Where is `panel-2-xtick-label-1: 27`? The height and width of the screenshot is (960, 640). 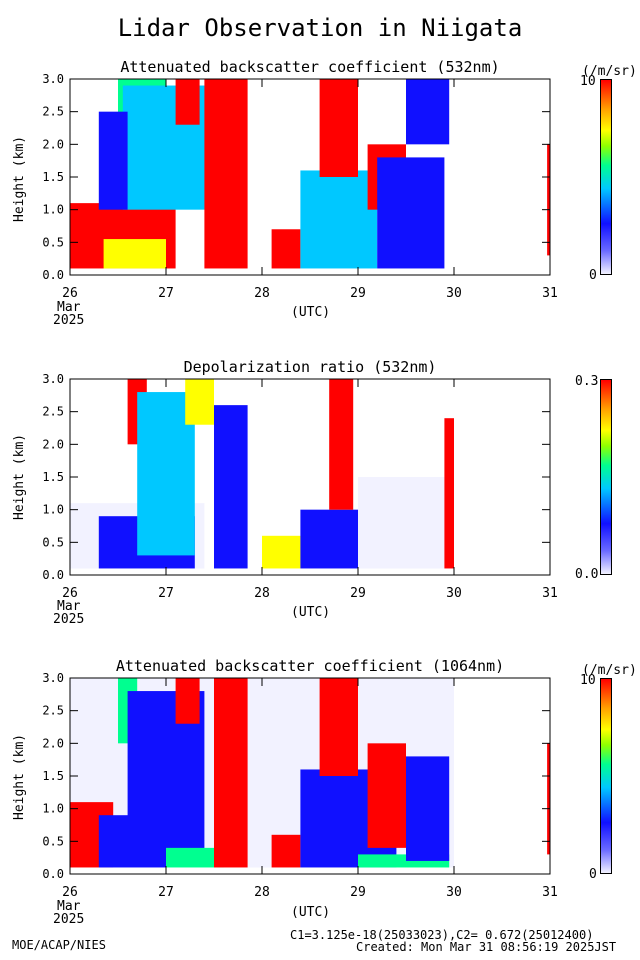 panel-2-xtick-label-1: 27 is located at coordinates (166, 593).